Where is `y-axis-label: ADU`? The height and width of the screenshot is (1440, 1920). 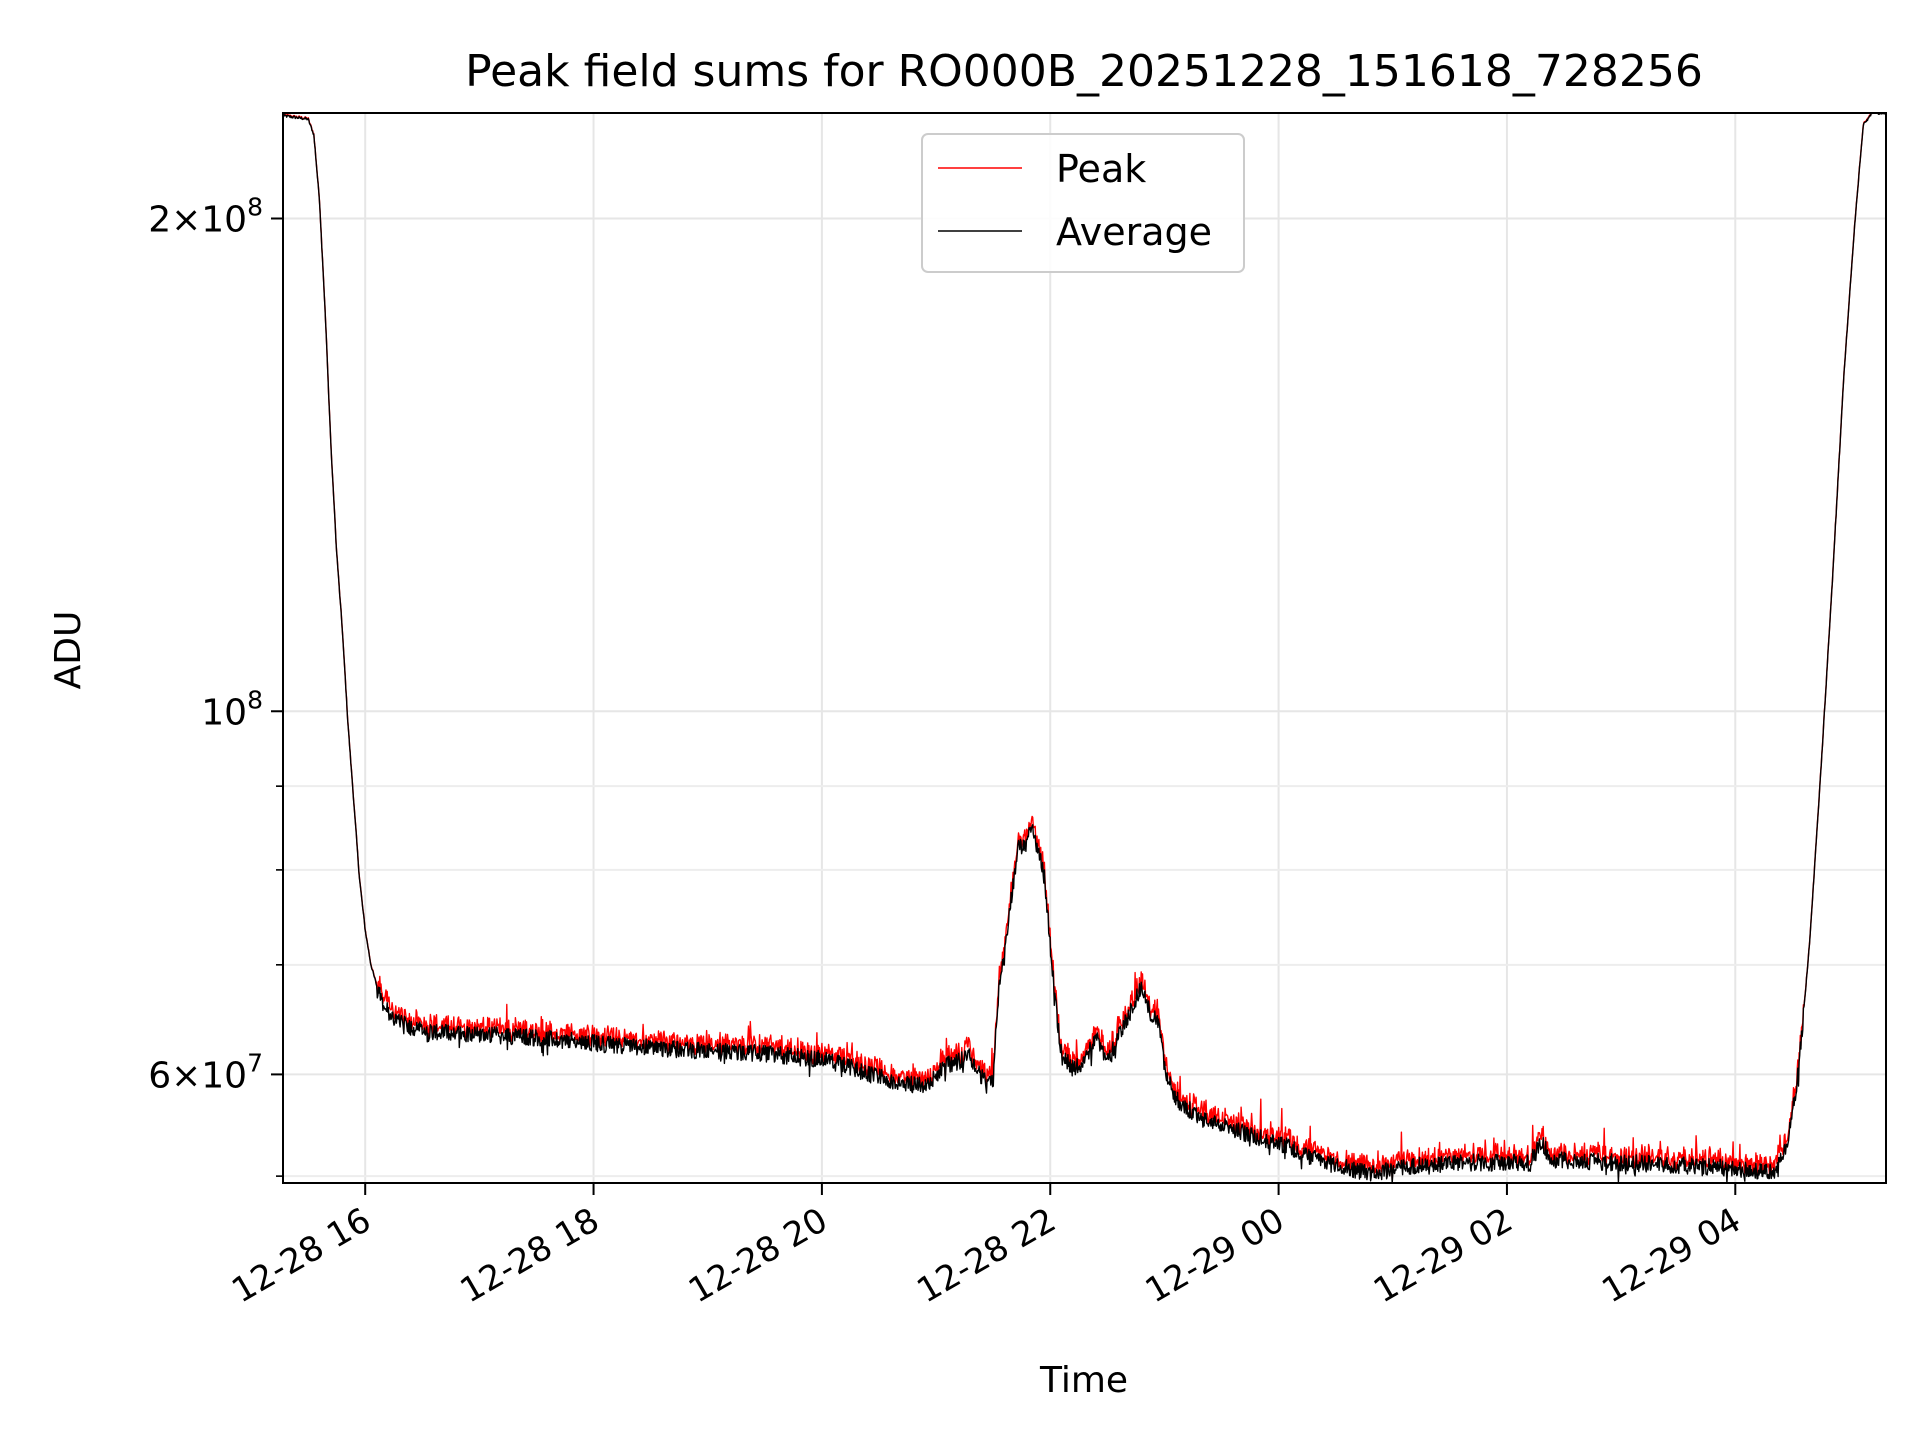 y-axis-label: ADU is located at coordinates (68, 650).